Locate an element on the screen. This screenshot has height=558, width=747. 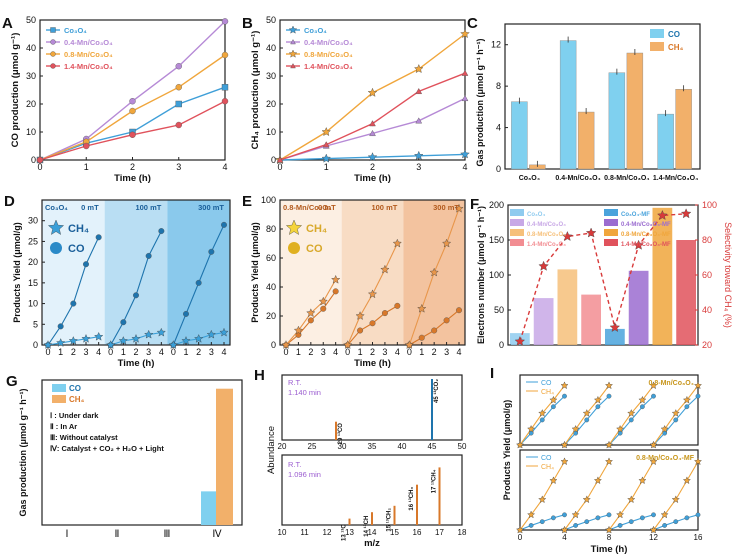
category-label: 1.4-Mn/Co₃O₄ is located at coordinates (675, 178).